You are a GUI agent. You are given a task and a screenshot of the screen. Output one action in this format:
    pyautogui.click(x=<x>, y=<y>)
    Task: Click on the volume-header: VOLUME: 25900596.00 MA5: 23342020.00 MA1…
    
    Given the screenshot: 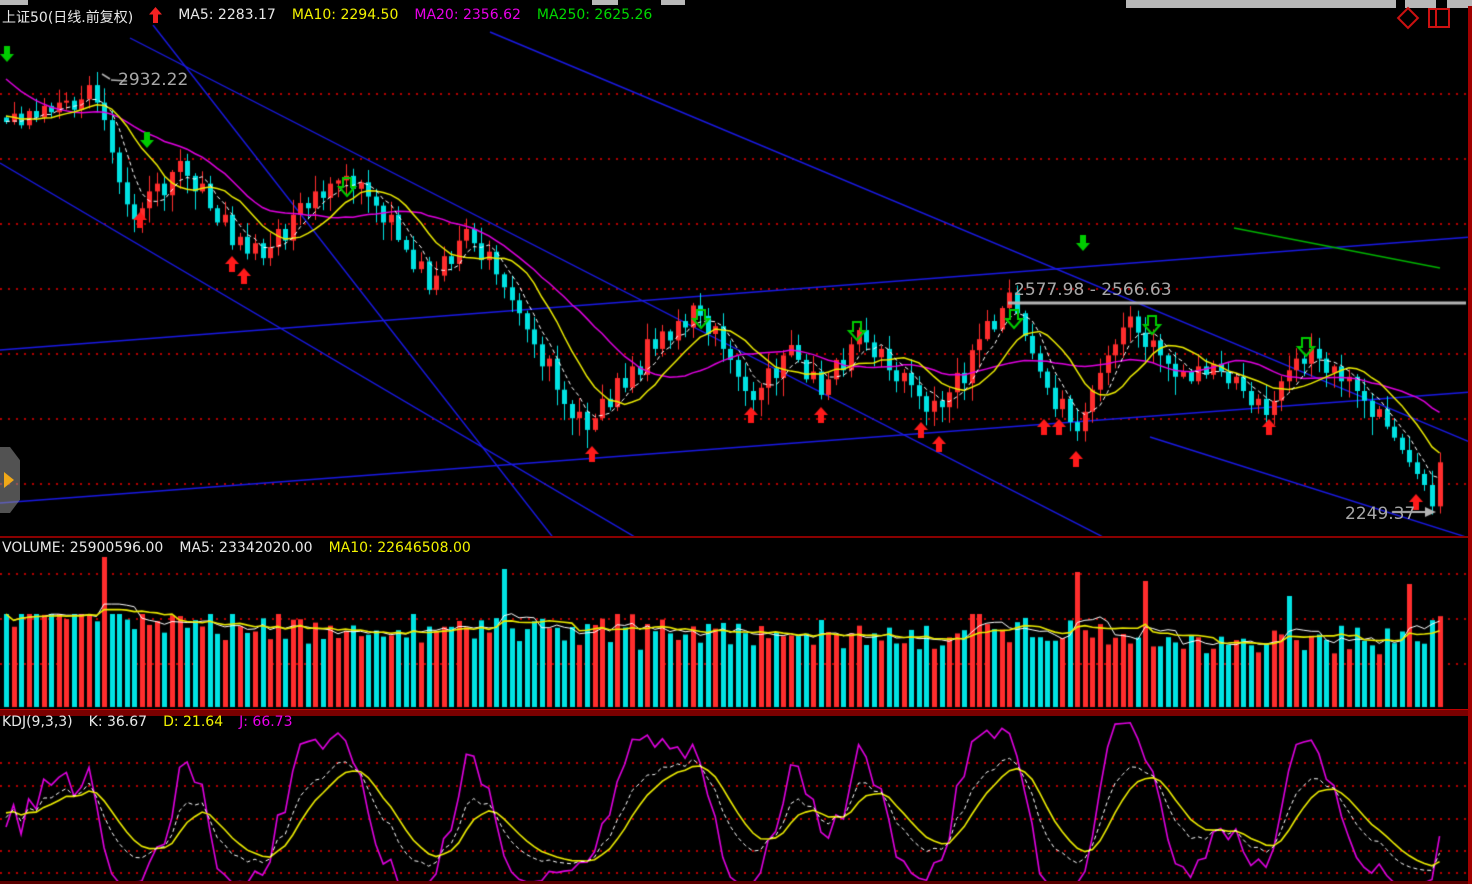 What is the action you would take?
    pyautogui.click(x=236, y=548)
    